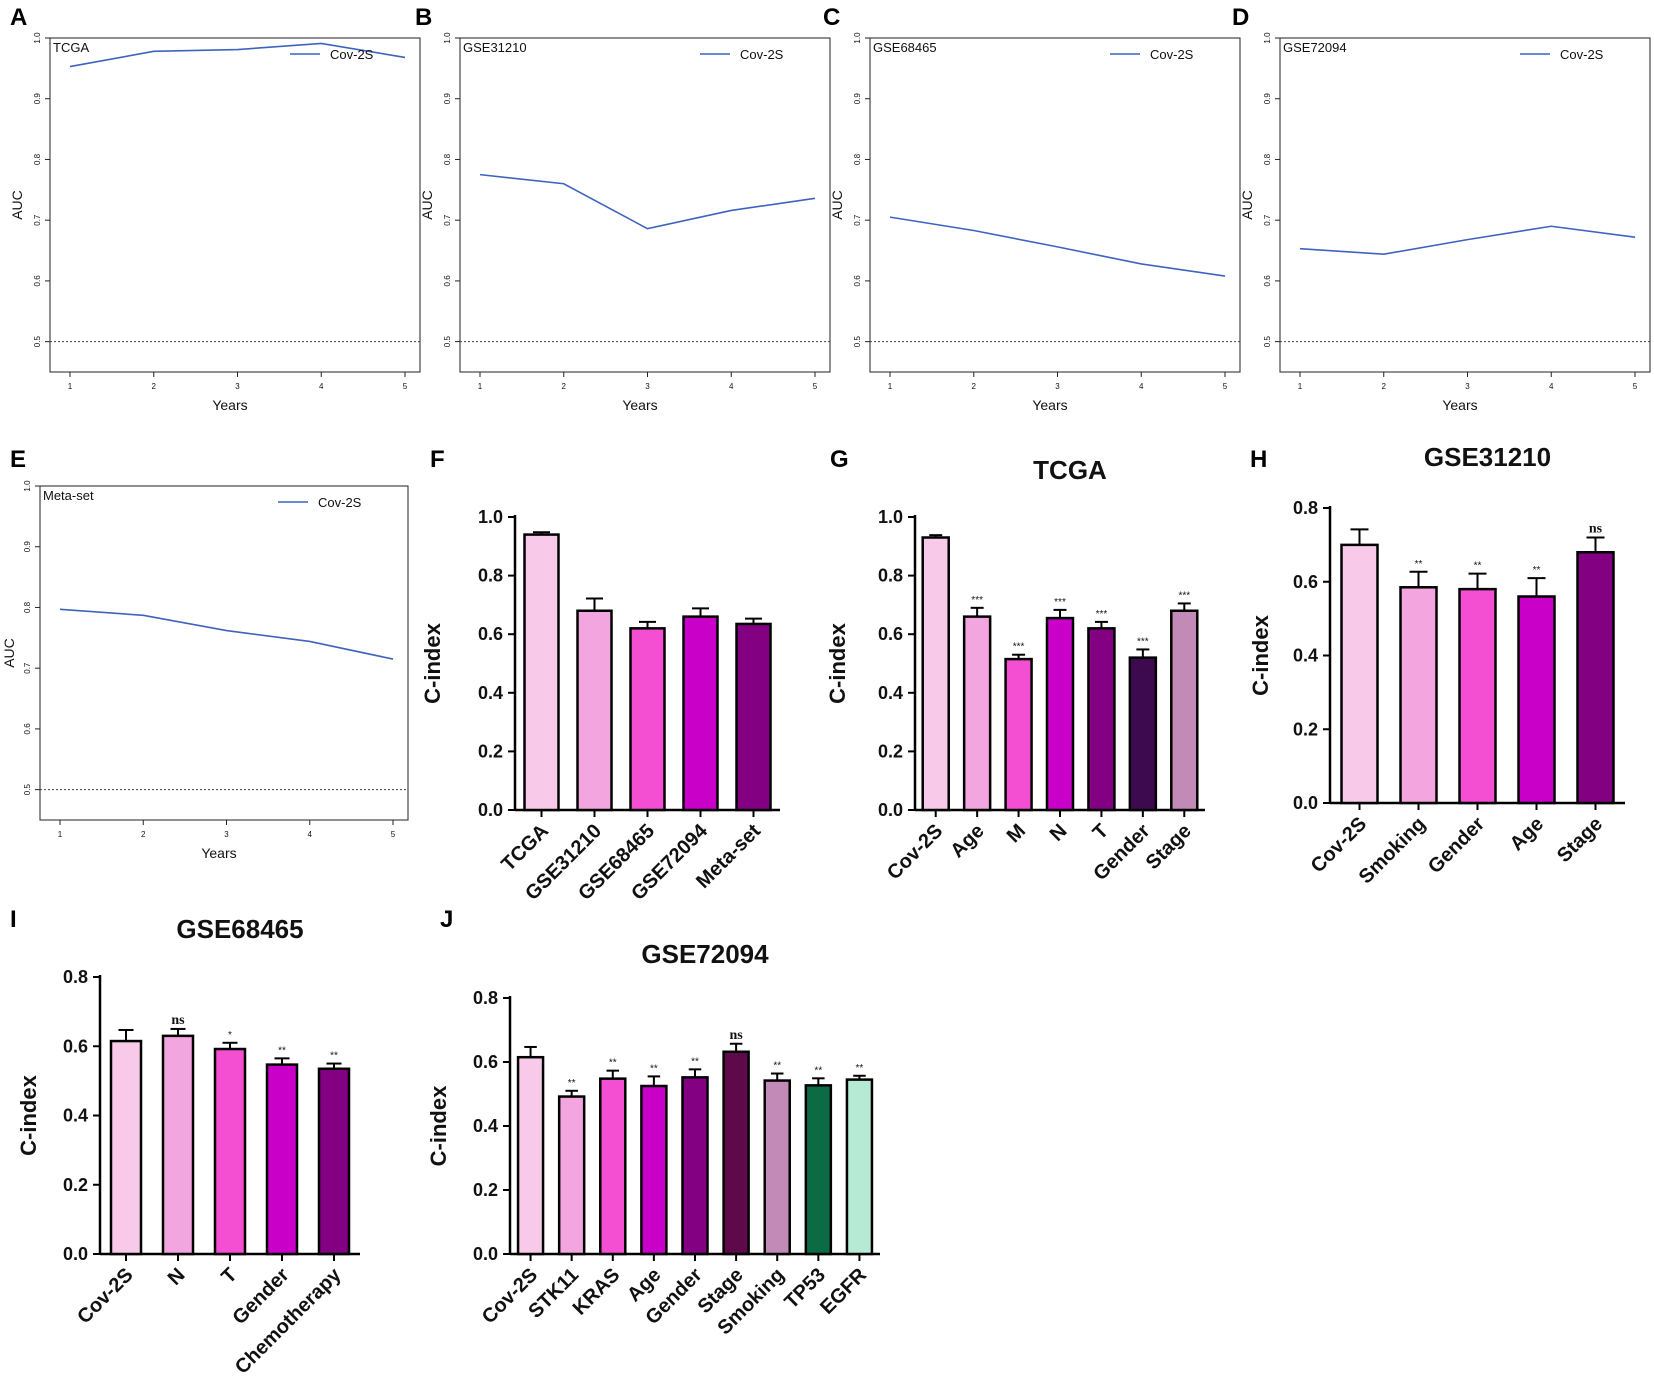  I want to click on significance-label: *, so click(230, 1035).